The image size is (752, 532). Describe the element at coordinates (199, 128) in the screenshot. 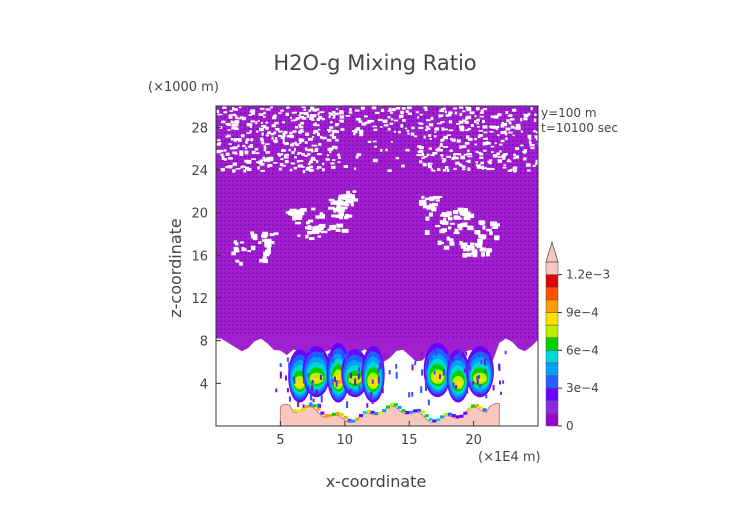

I see `y-tick-label: 28` at that location.